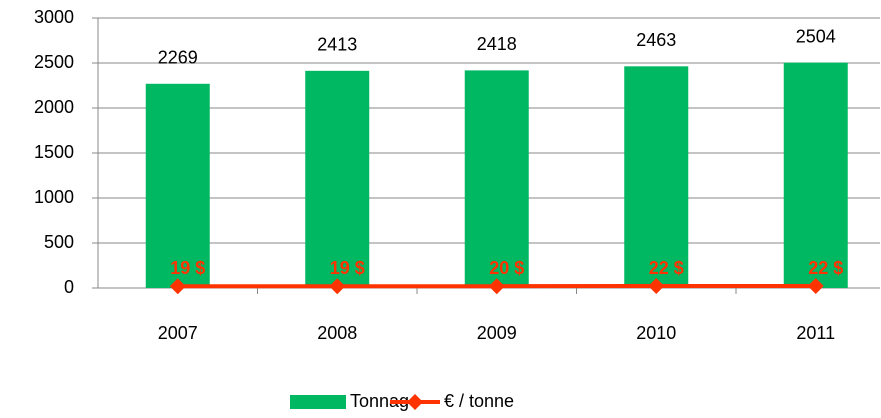 The width and height of the screenshot is (881, 418). I want to click on bar-label: 2269, so click(178, 58).